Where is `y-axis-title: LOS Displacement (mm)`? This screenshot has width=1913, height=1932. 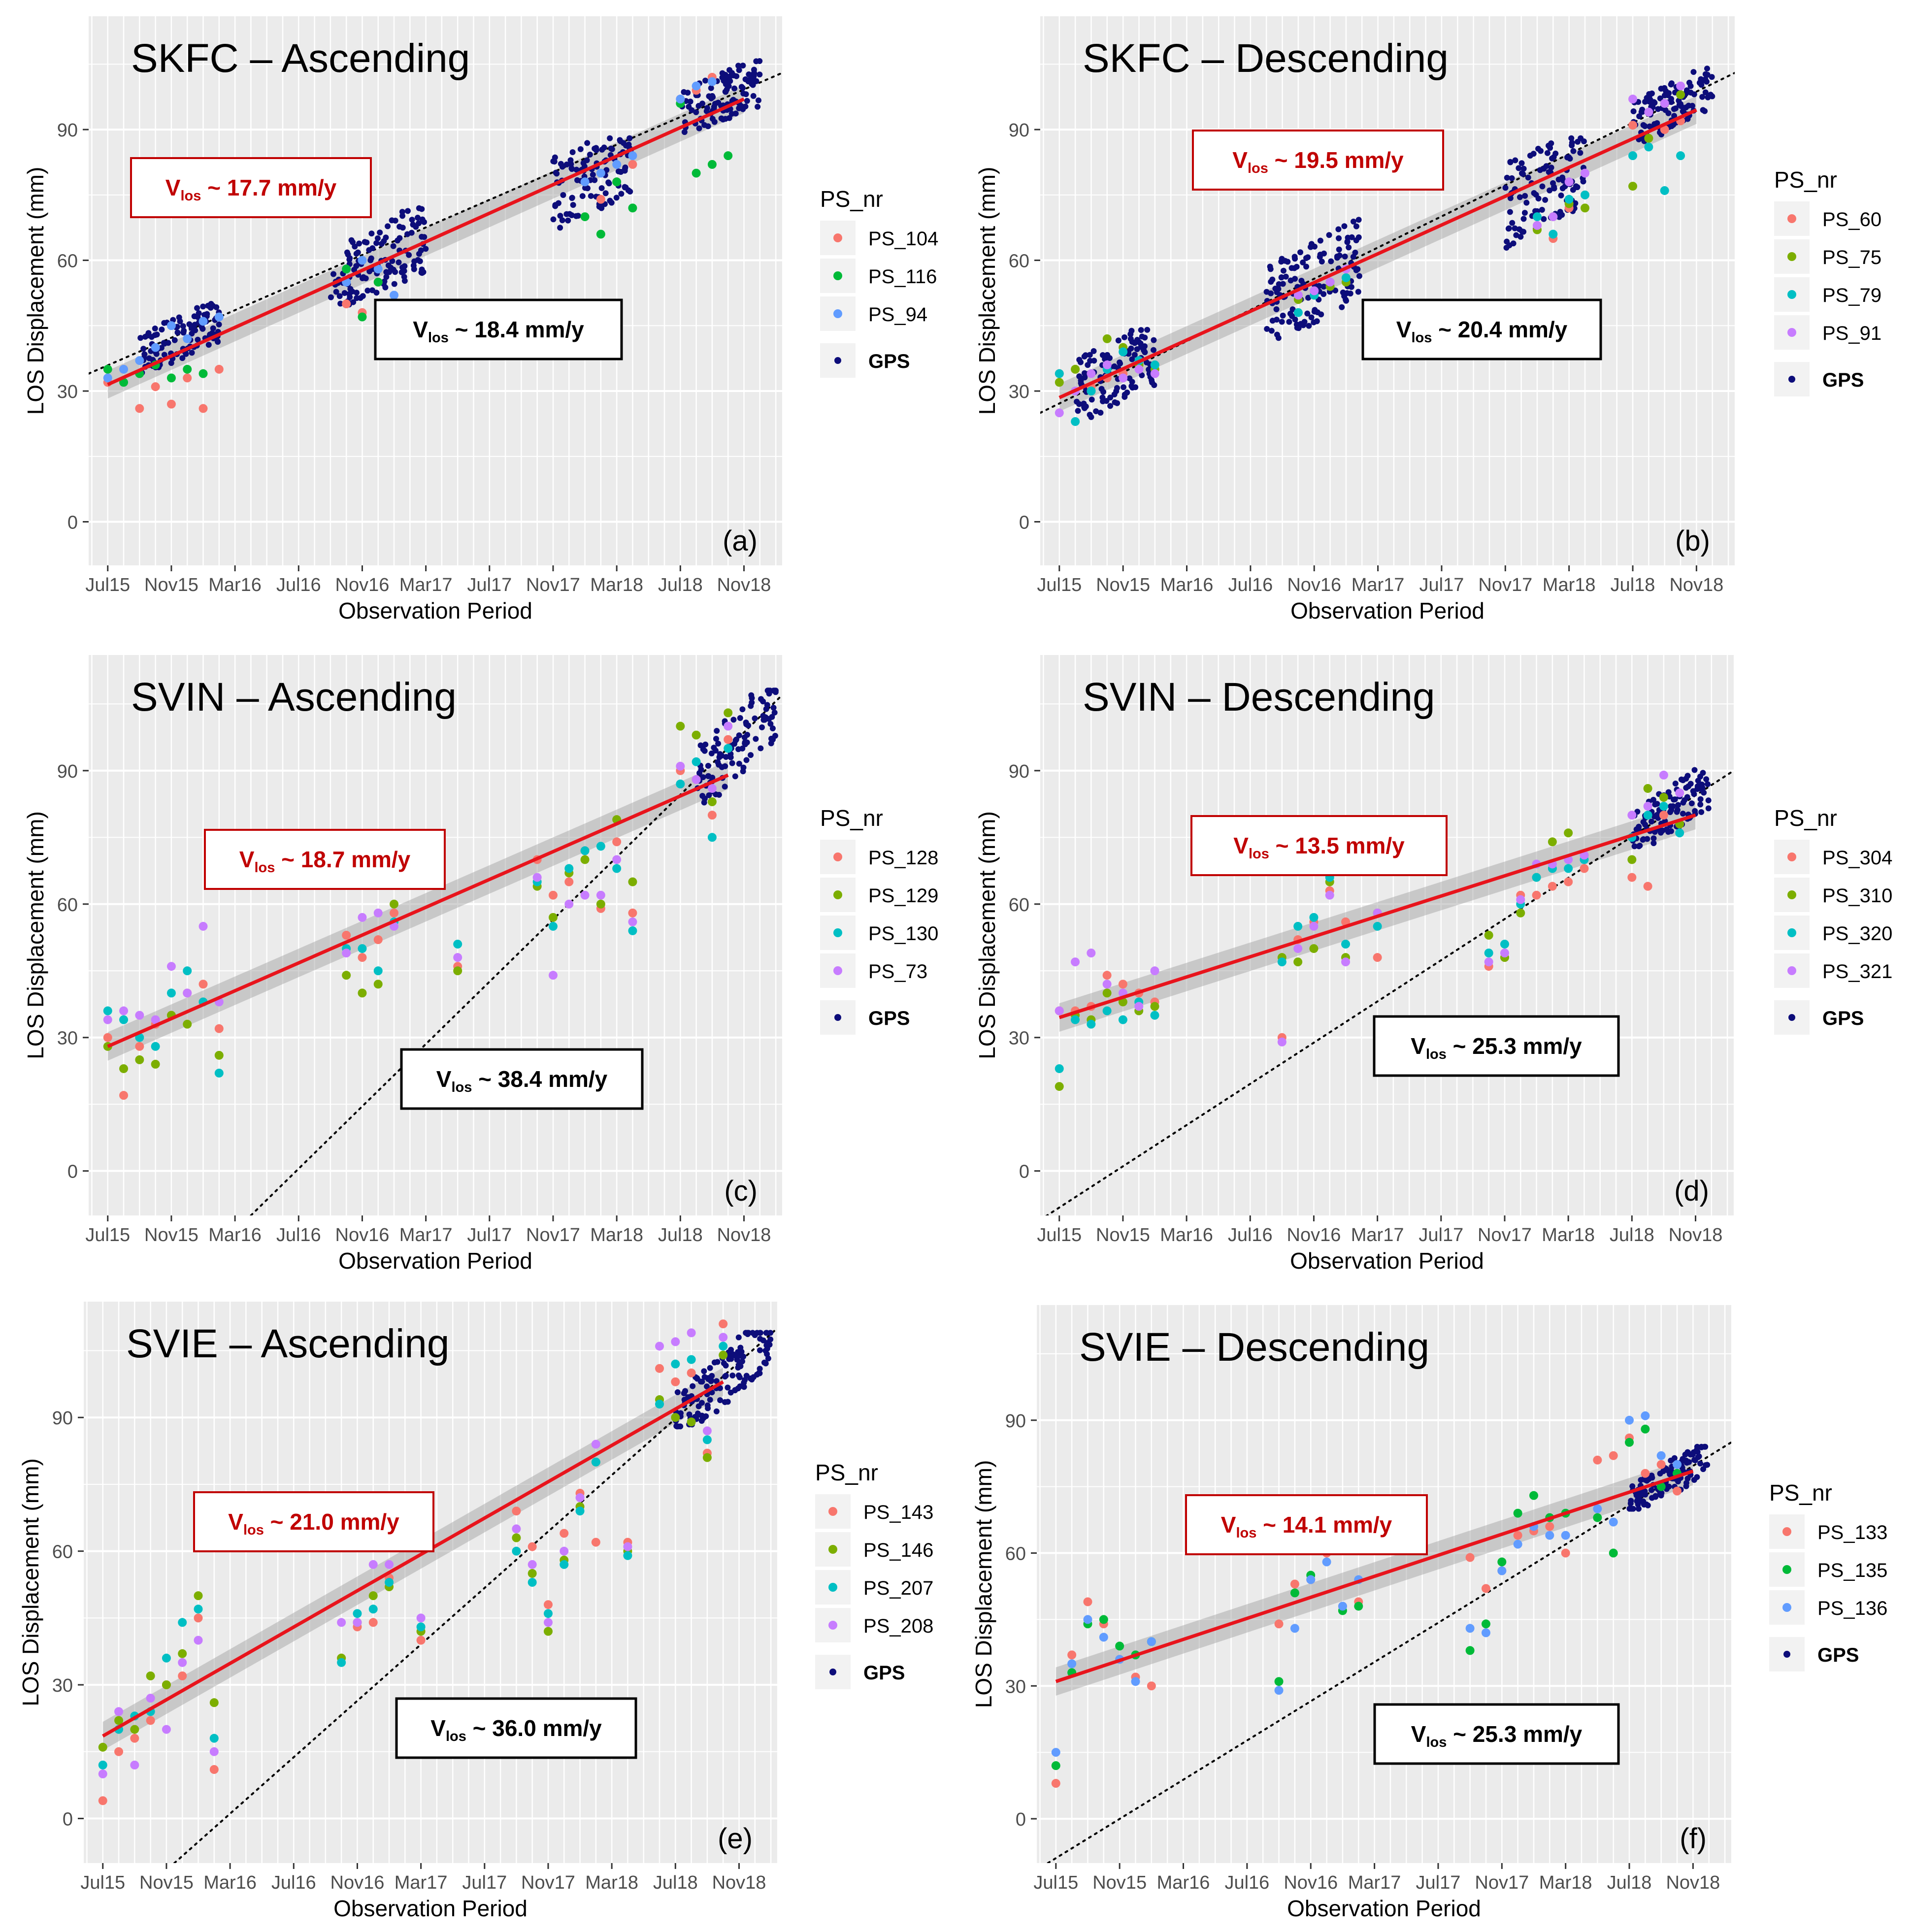
y-axis-title: LOS Displacement (mm) is located at coordinates (35, 935).